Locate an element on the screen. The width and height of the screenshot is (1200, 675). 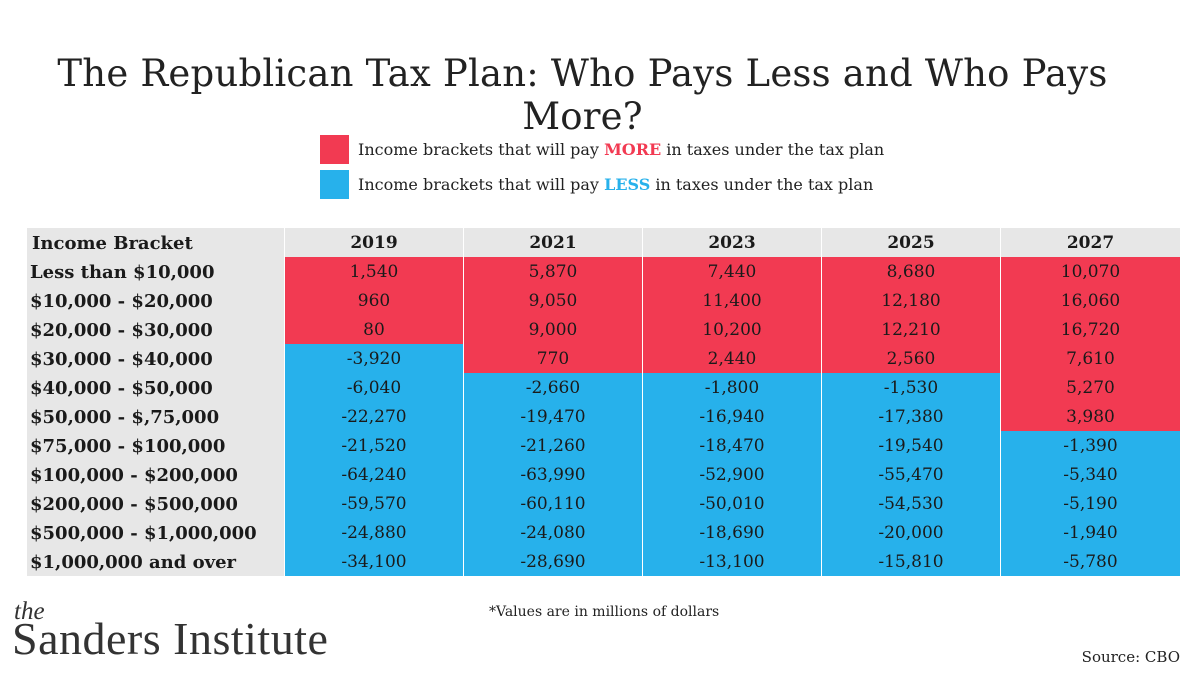
table-cell: 2,440 is located at coordinates (732, 358).